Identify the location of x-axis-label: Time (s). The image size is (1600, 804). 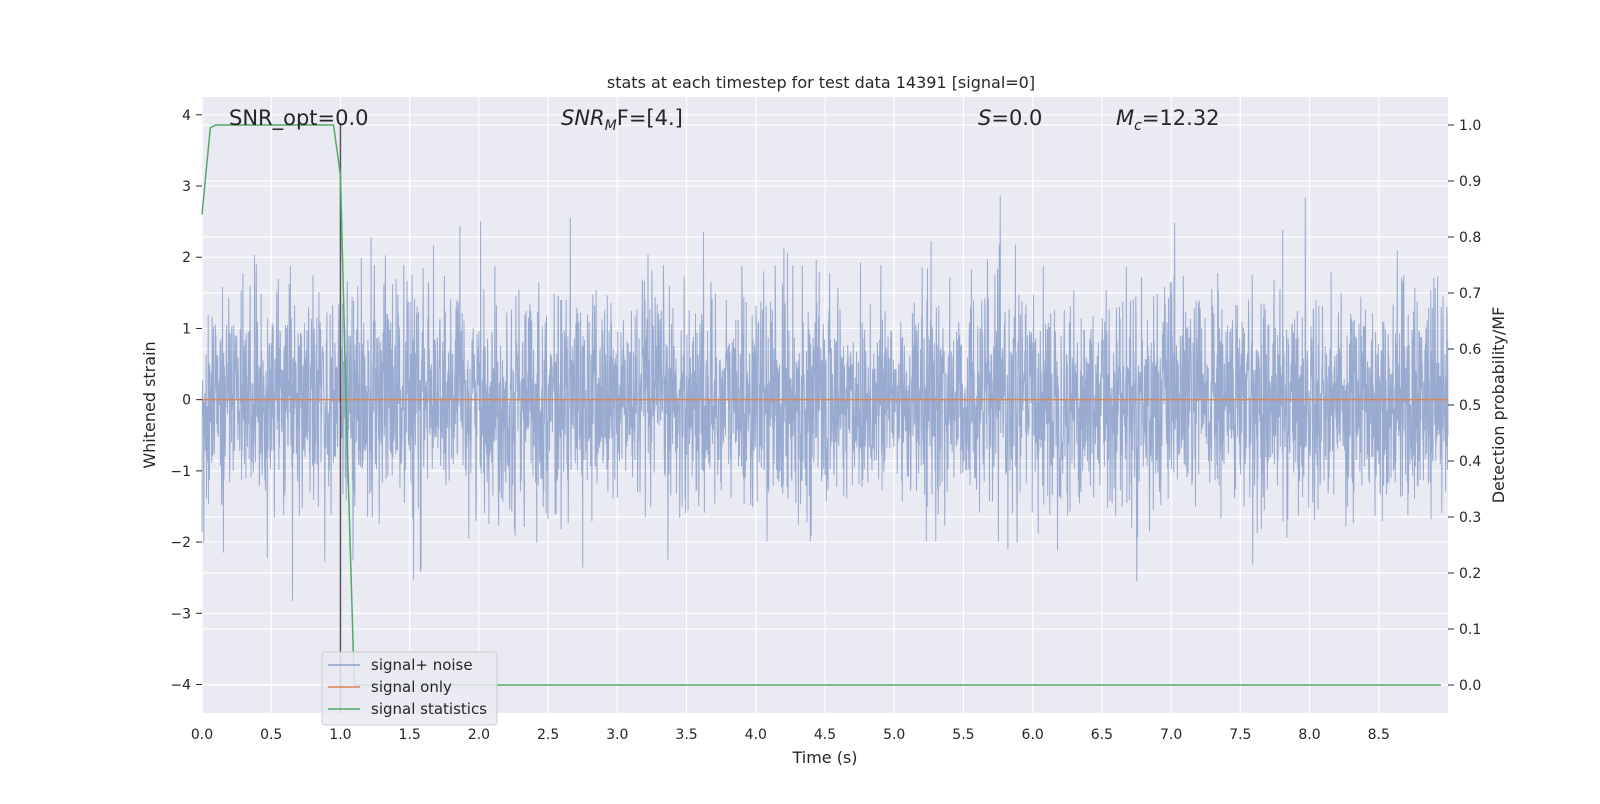
(824, 757).